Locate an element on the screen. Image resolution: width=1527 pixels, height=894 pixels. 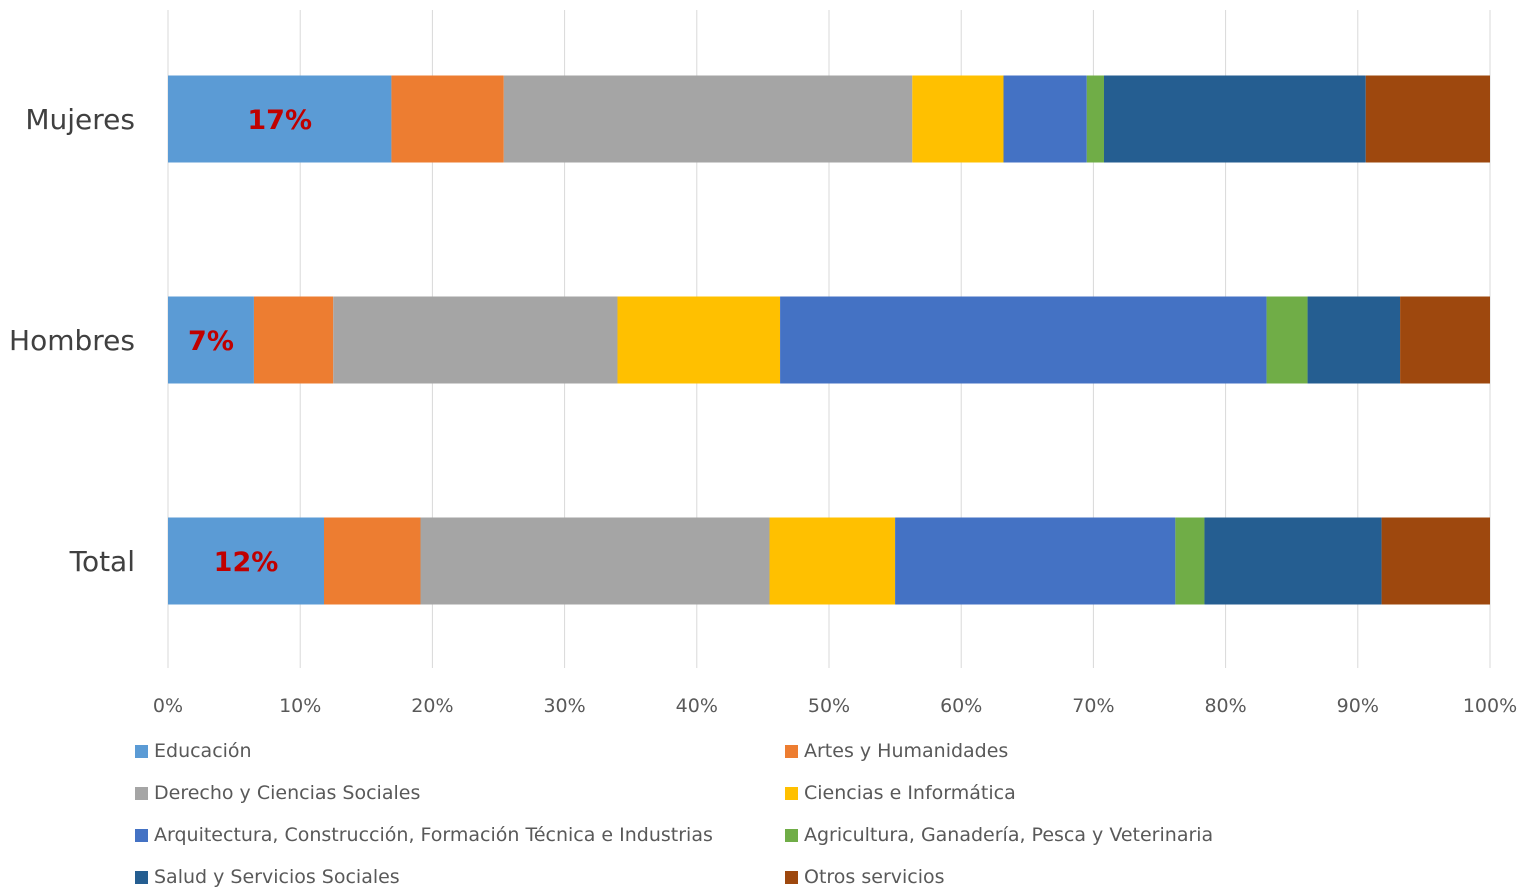
x-tick-label: 20% is located at coordinates (432, 706).